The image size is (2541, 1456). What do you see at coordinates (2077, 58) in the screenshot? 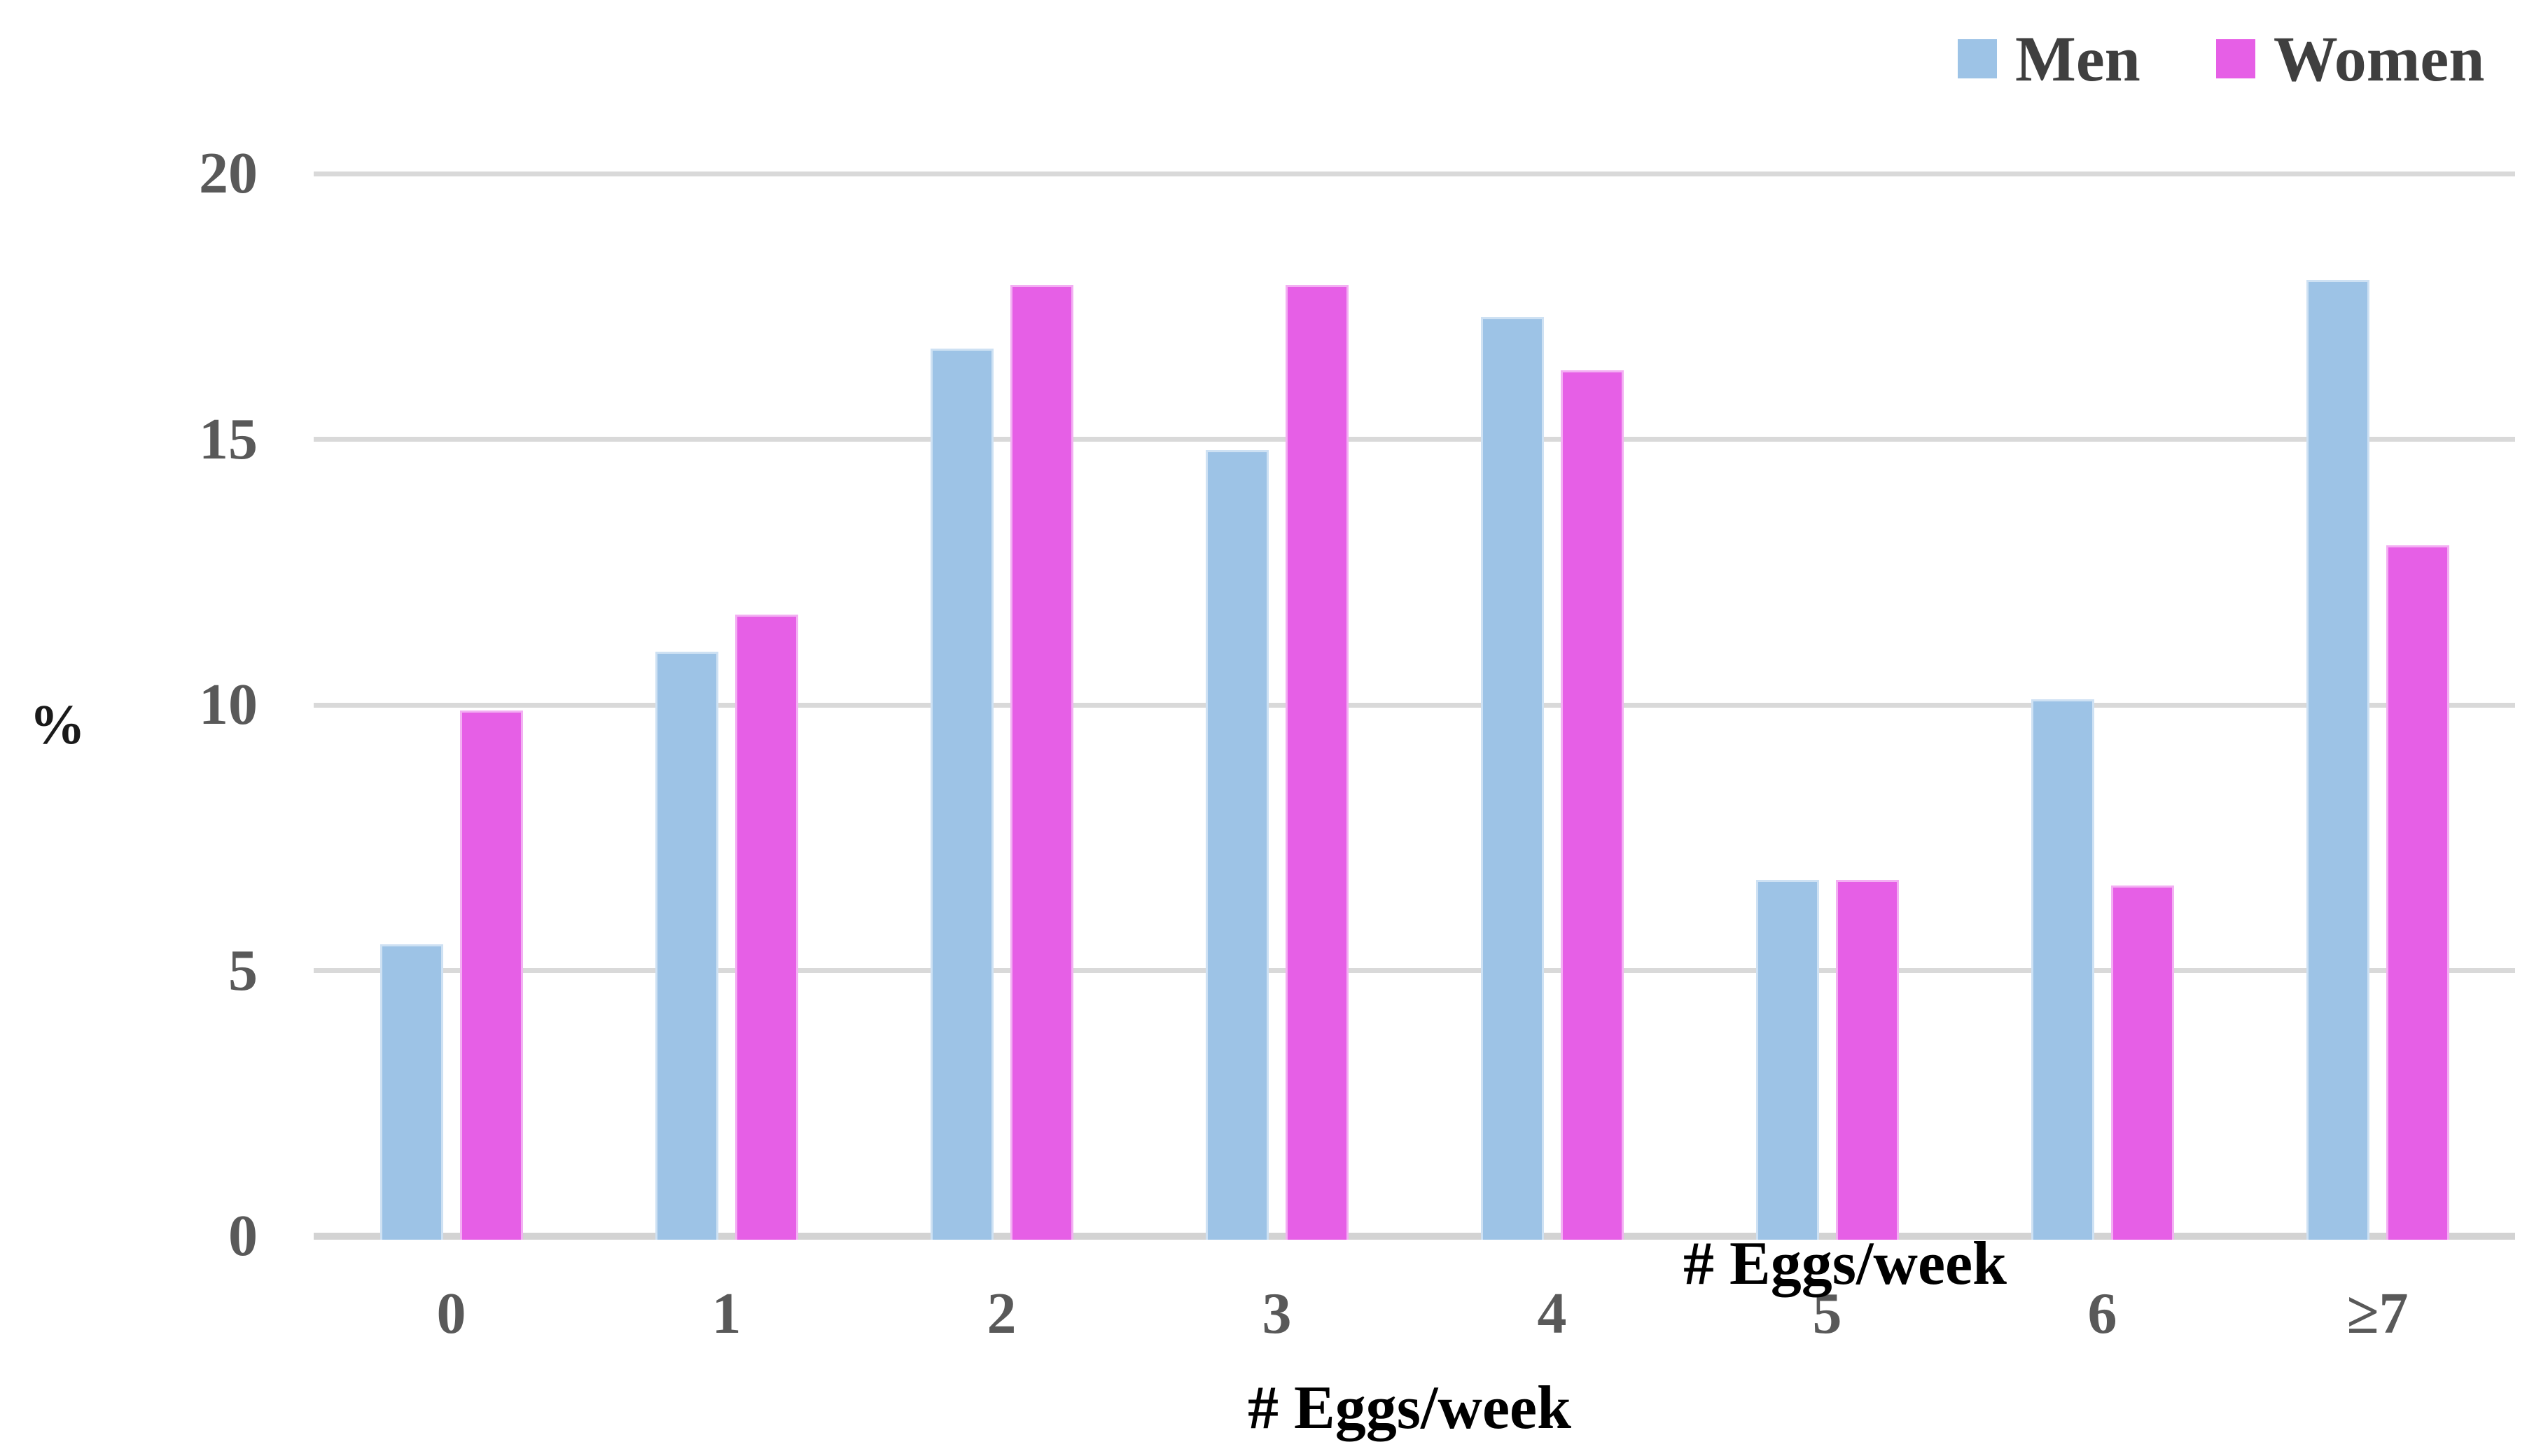
I see `legend-label-men: Men` at bounding box center [2077, 58].